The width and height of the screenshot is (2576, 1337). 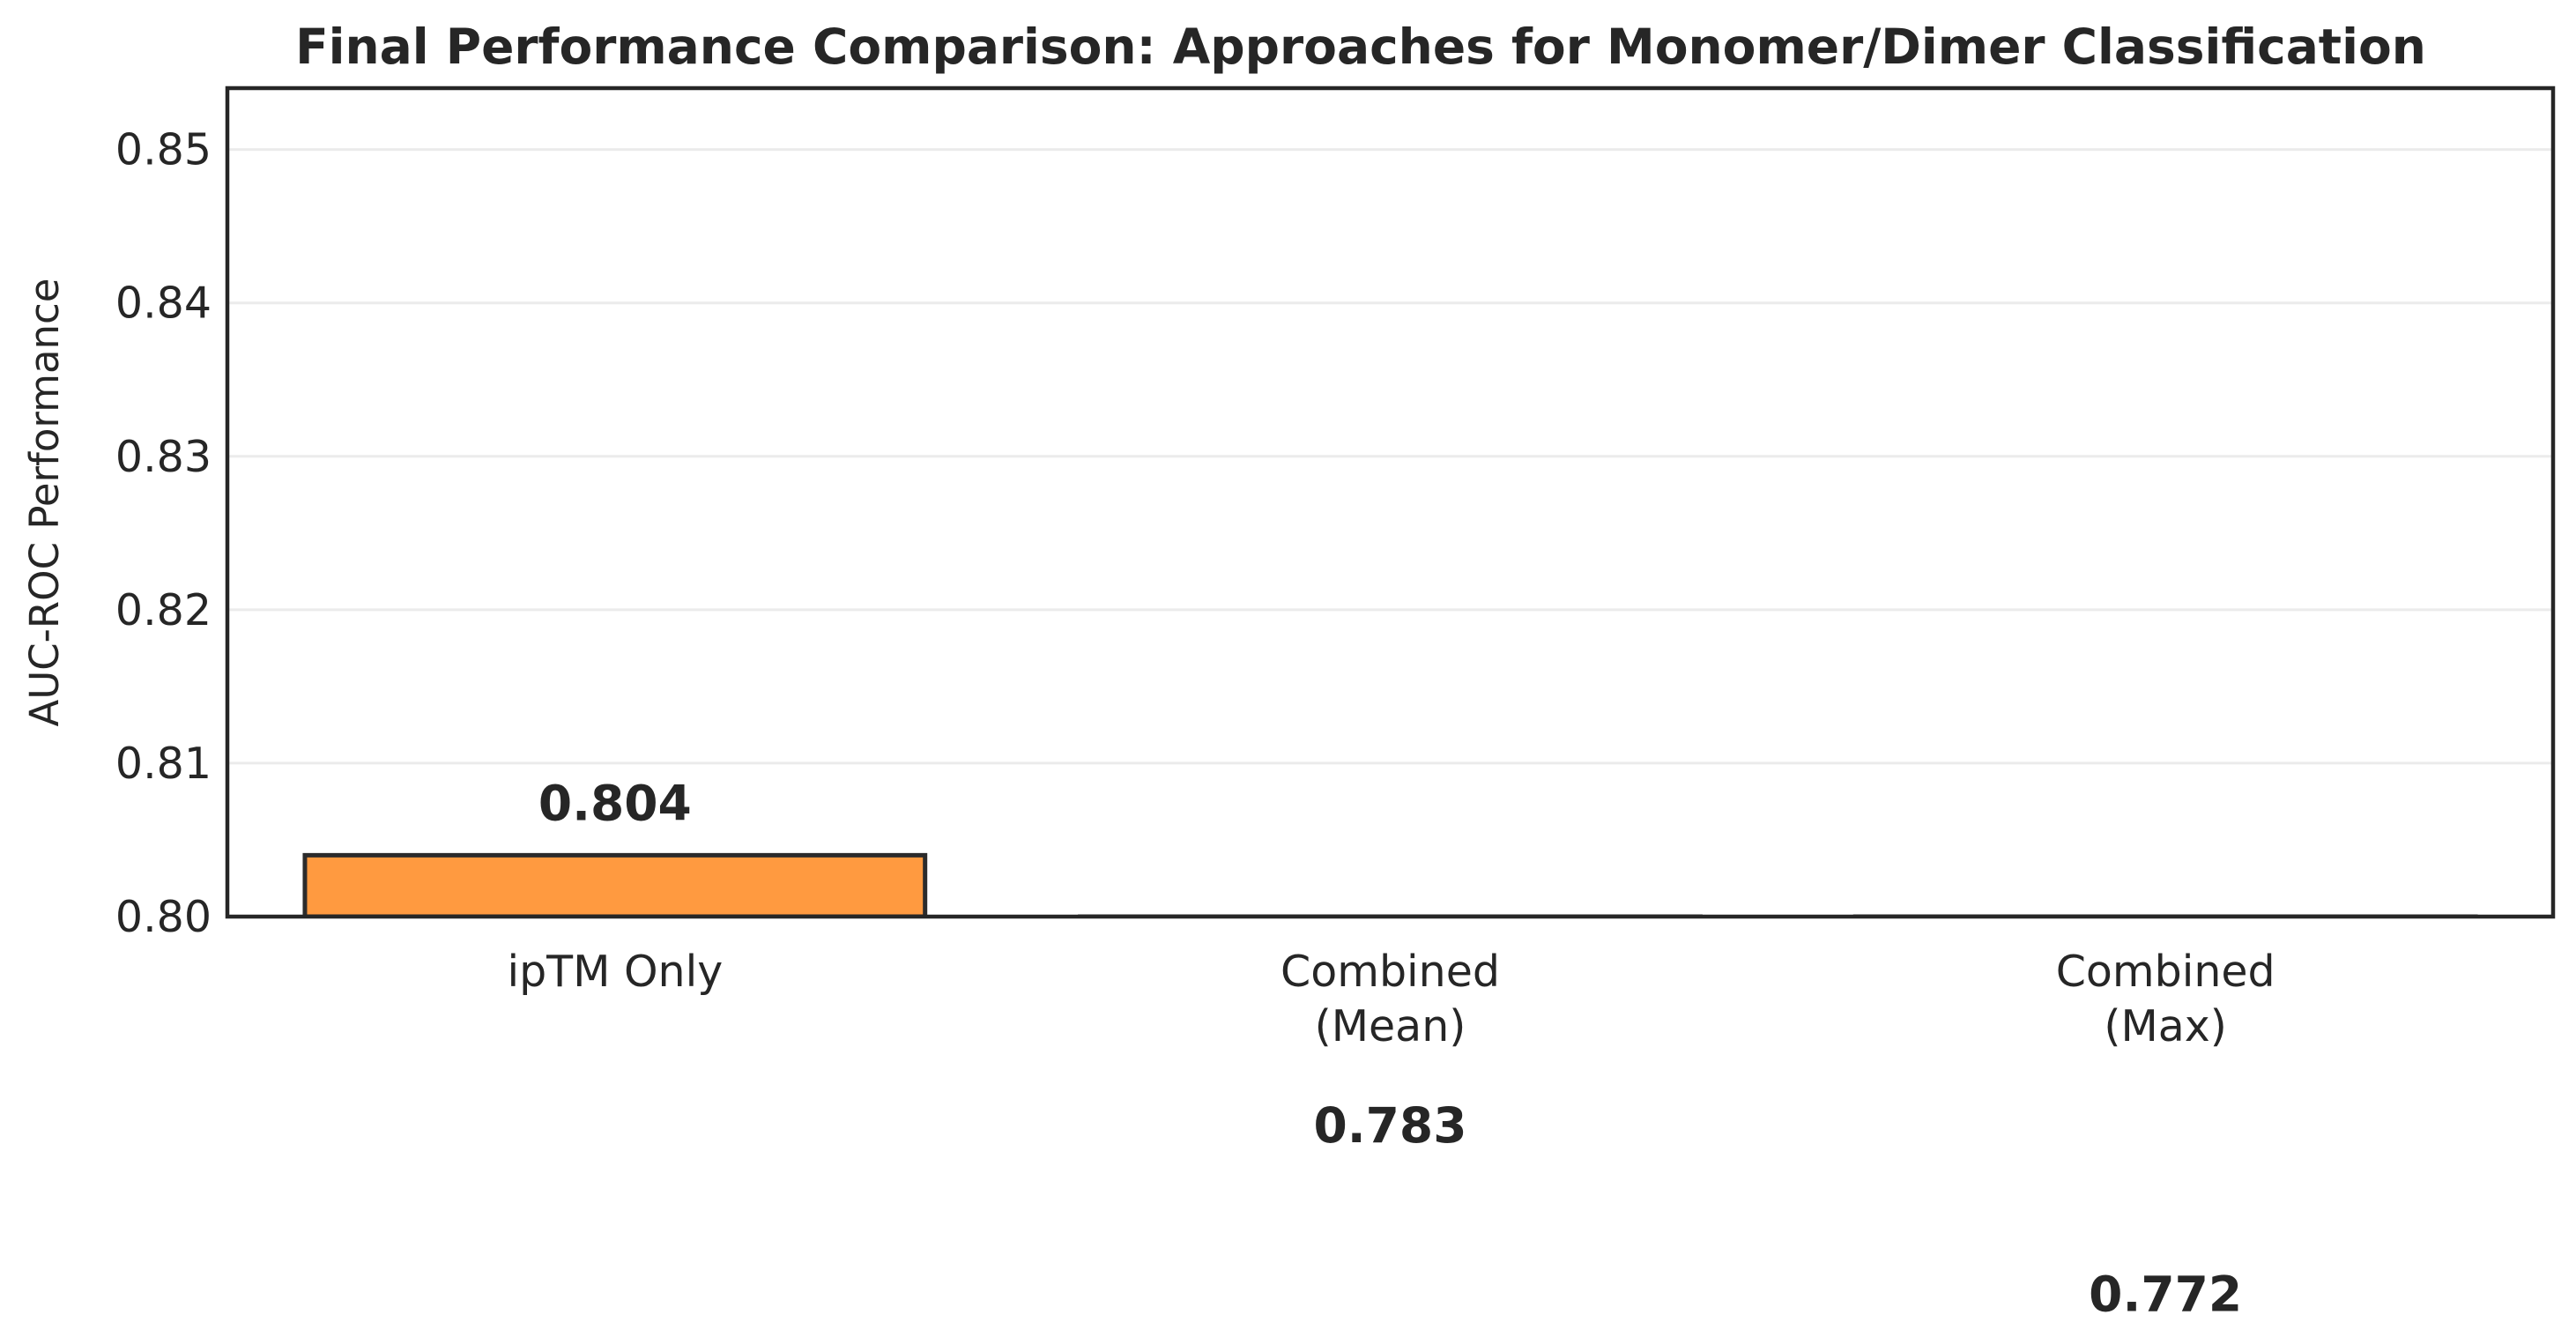 What do you see at coordinates (1390, 884) in the screenshot?
I see `bars` at bounding box center [1390, 884].